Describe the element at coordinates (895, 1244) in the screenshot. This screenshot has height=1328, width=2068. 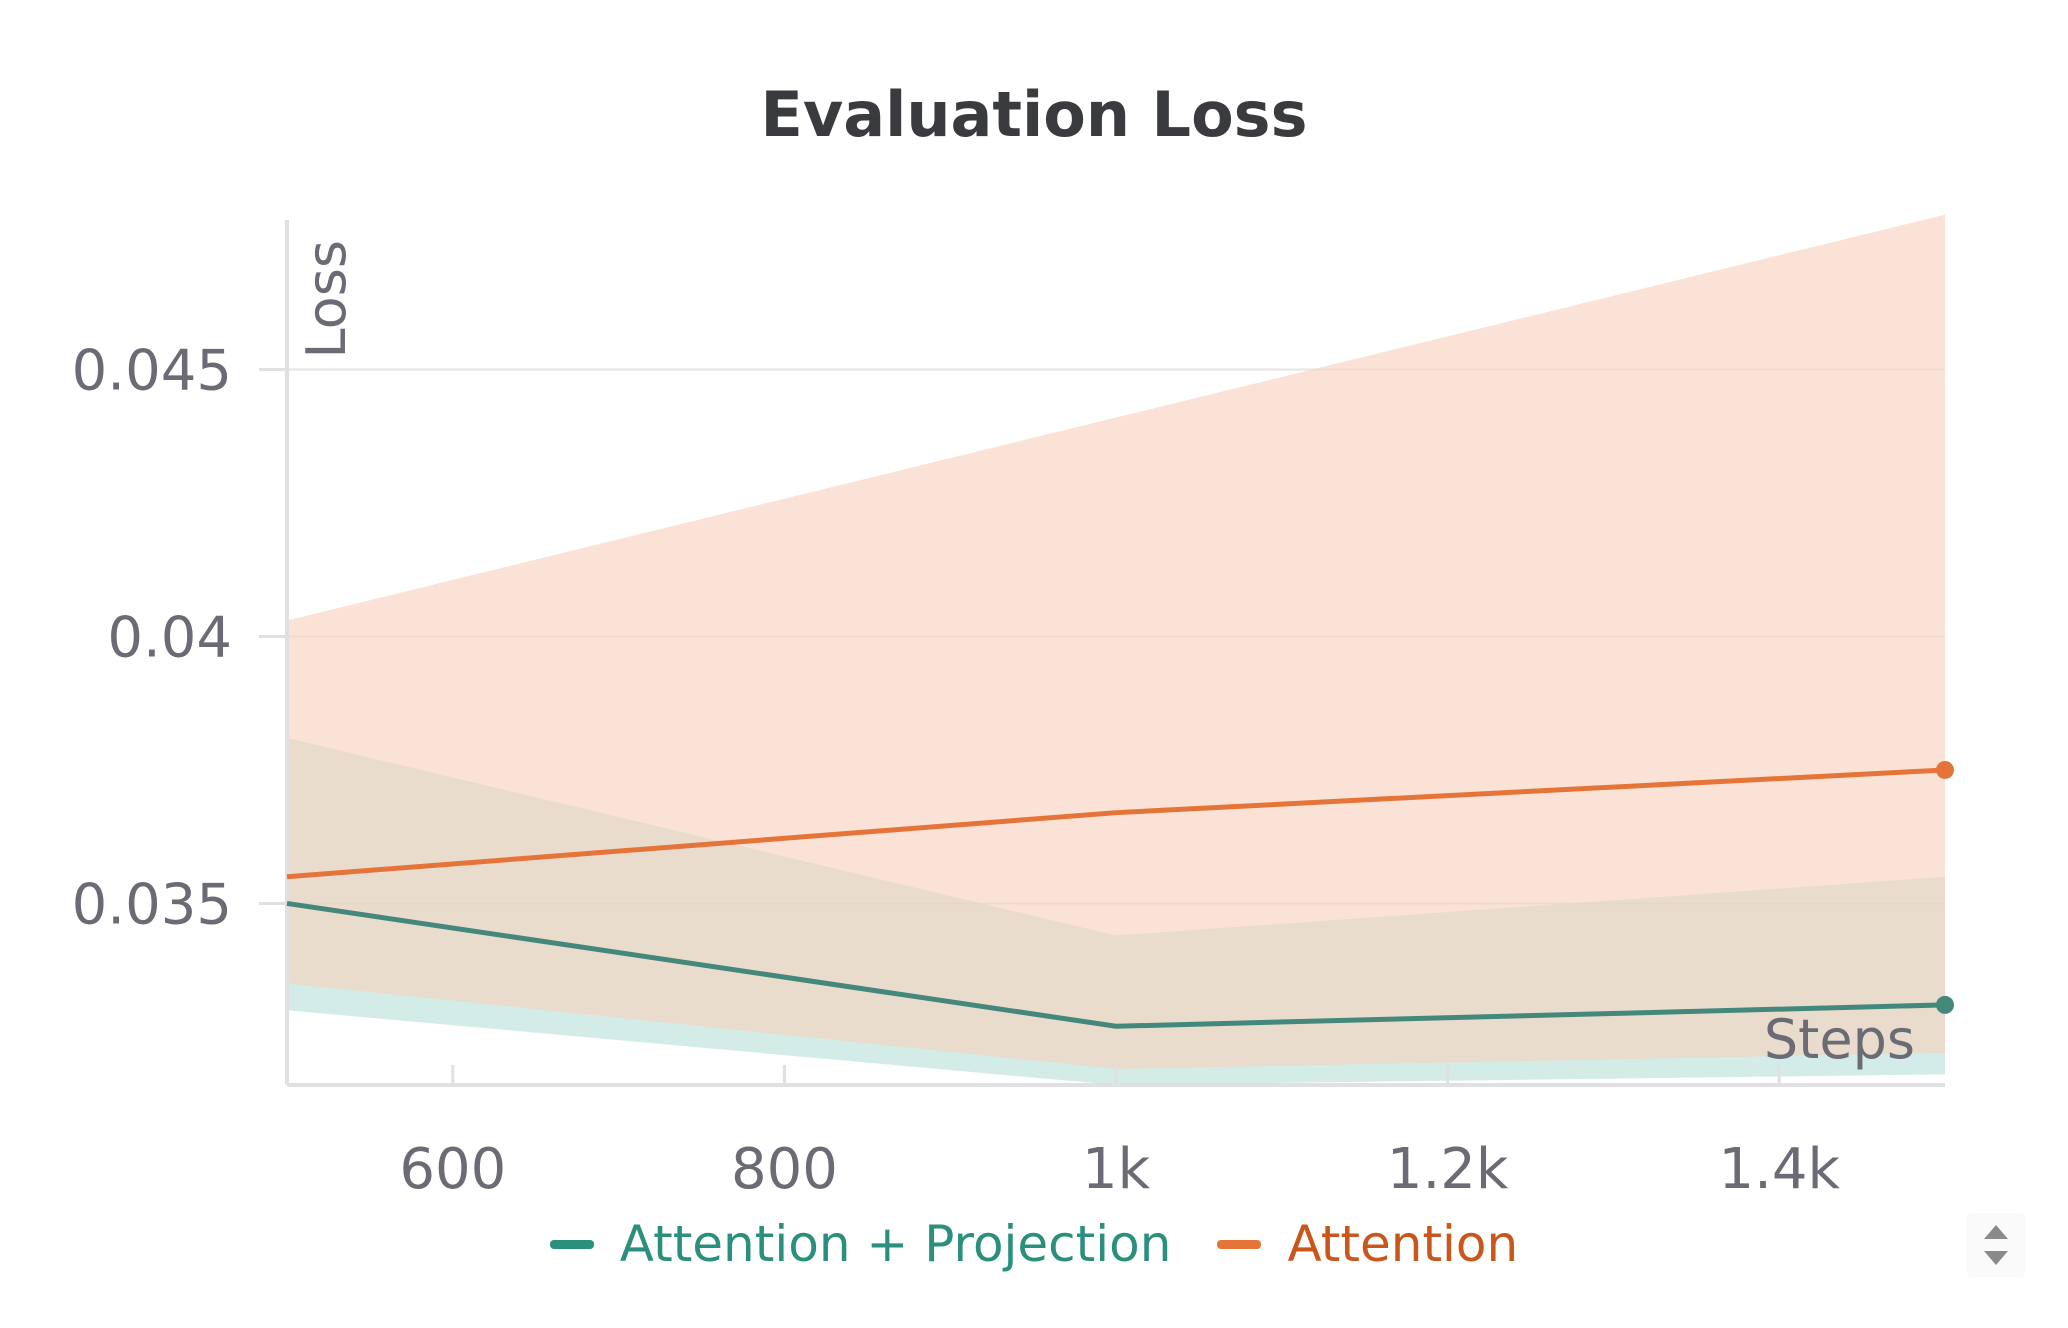
I see `legend-label: Attention + Projection` at that location.